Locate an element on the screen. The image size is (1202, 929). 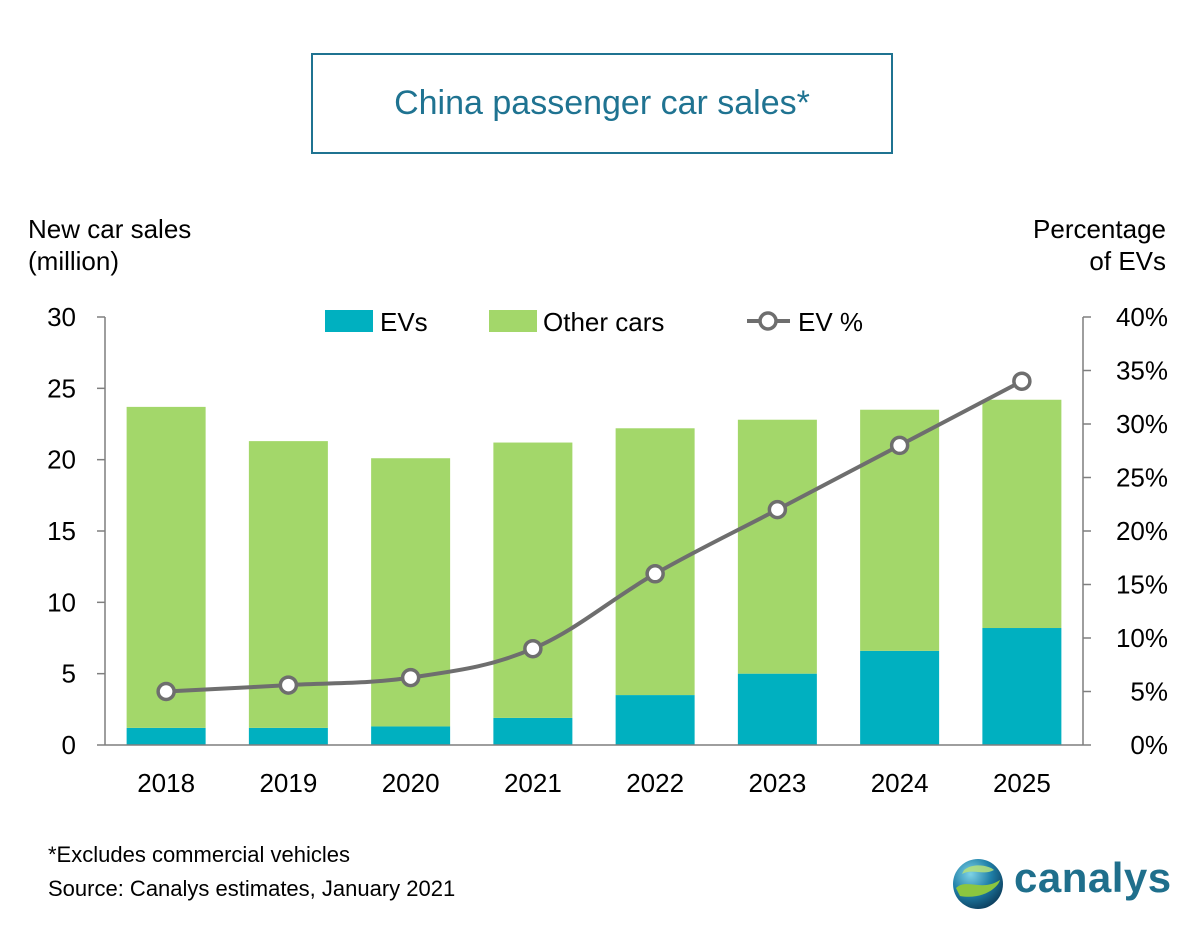
globe-icon is located at coordinates (978, 884).